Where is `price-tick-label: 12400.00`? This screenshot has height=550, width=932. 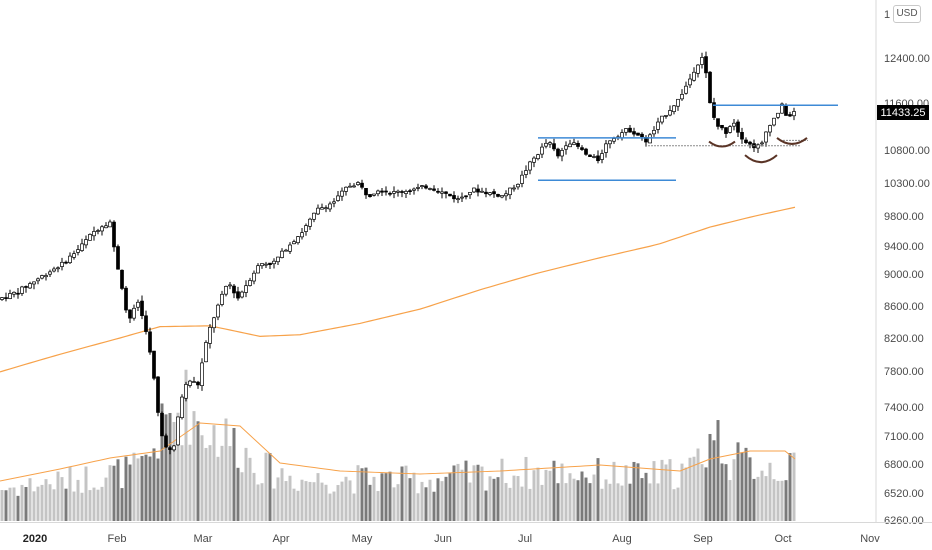
price-tick-label: 12400.00 is located at coordinates (907, 59).